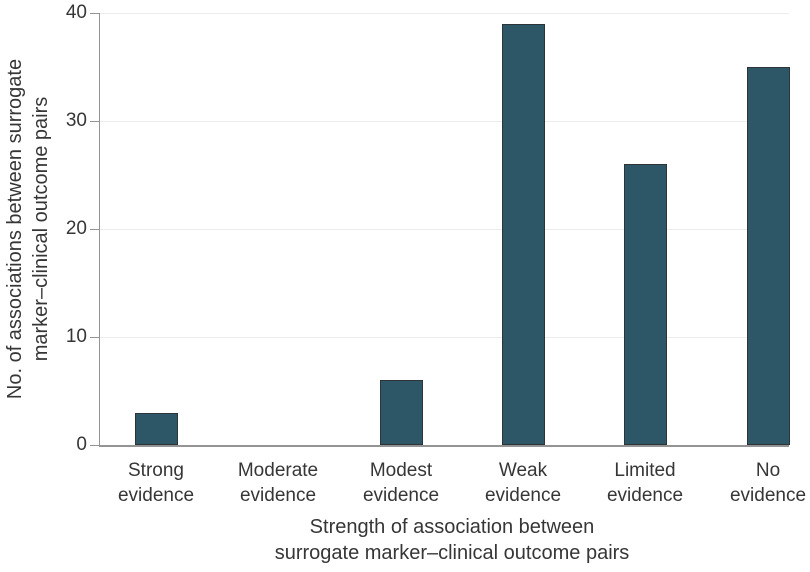  Describe the element at coordinates (15, 229) in the screenshot. I see `y-axis-title-line1: No. of associations between surrogate` at that location.